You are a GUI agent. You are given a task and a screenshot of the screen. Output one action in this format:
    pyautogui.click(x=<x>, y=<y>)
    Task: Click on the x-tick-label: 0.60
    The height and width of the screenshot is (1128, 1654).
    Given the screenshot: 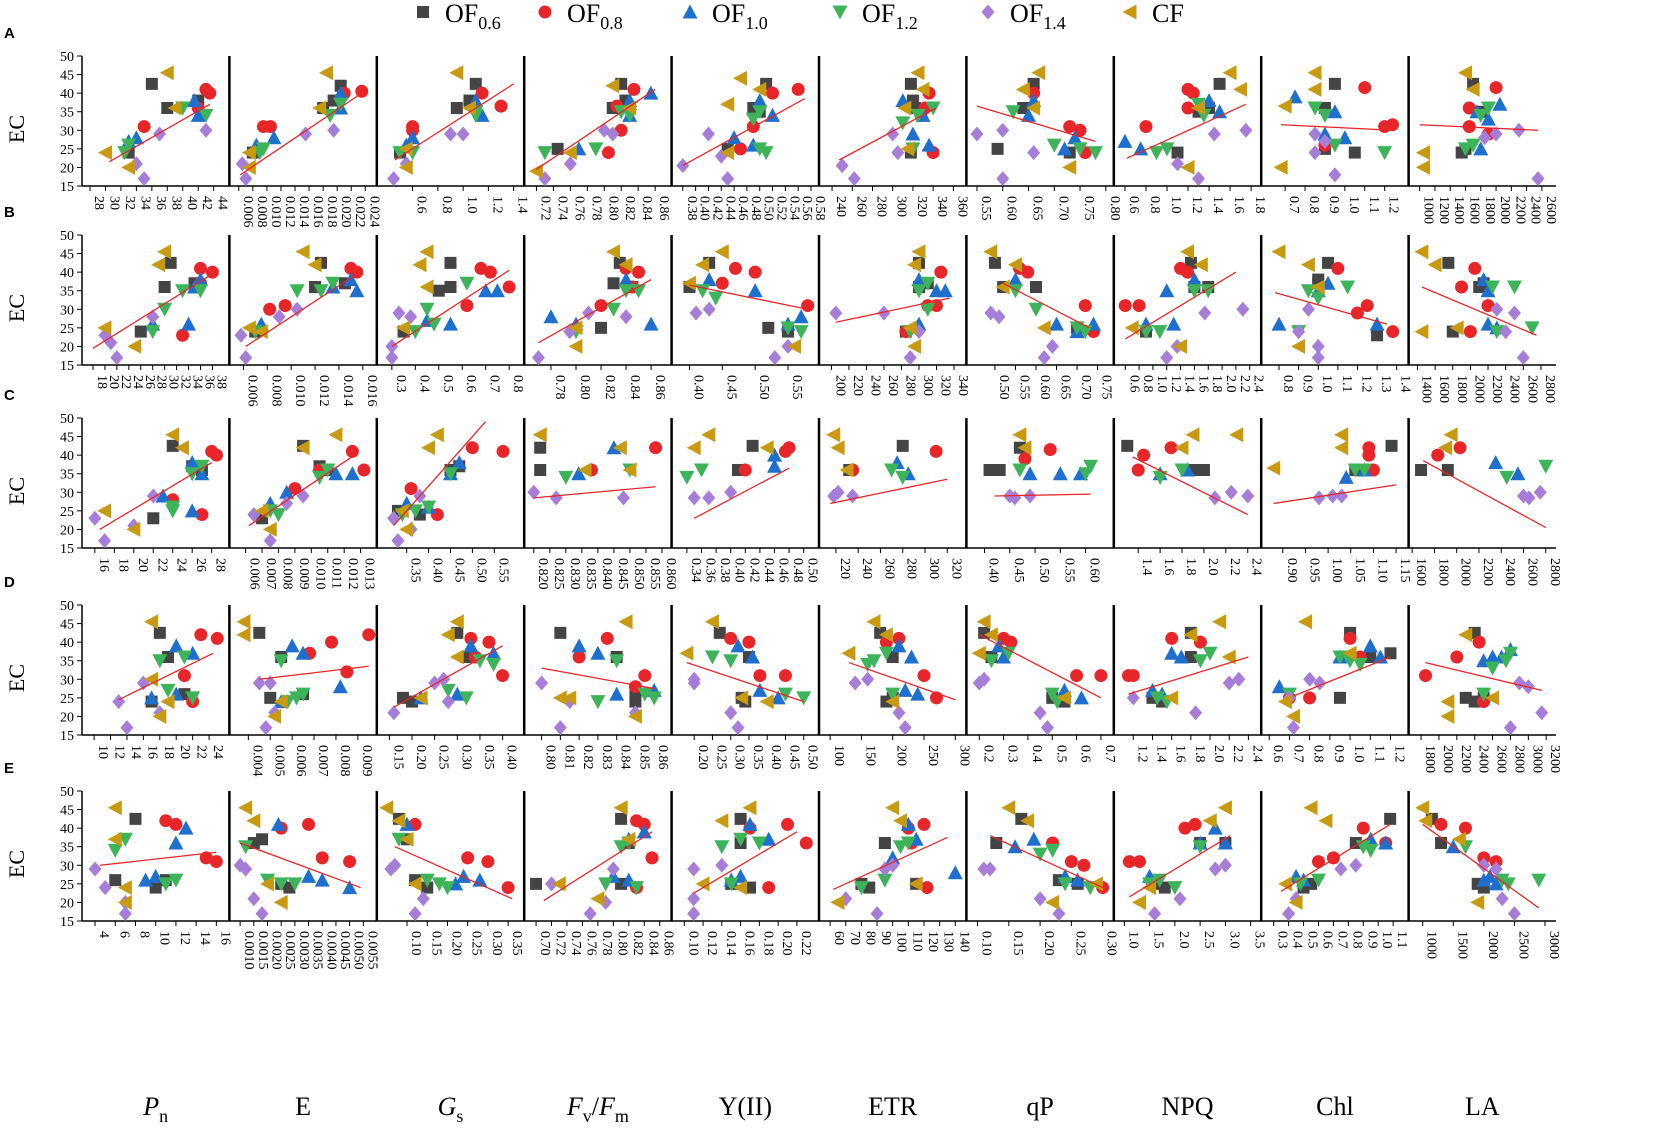 What is the action you would take?
    pyautogui.click(x=1094, y=570)
    